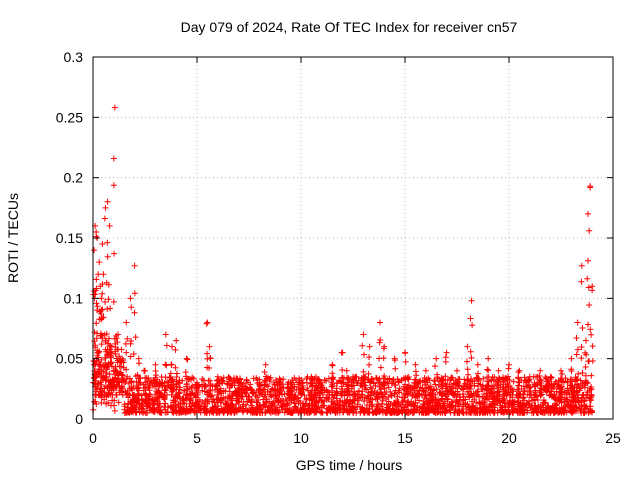 Image resolution: width=640 pixels, height=480 pixels. Describe the element at coordinates (69, 238) in the screenshot. I see `y-tick-label: 0.15` at that location.